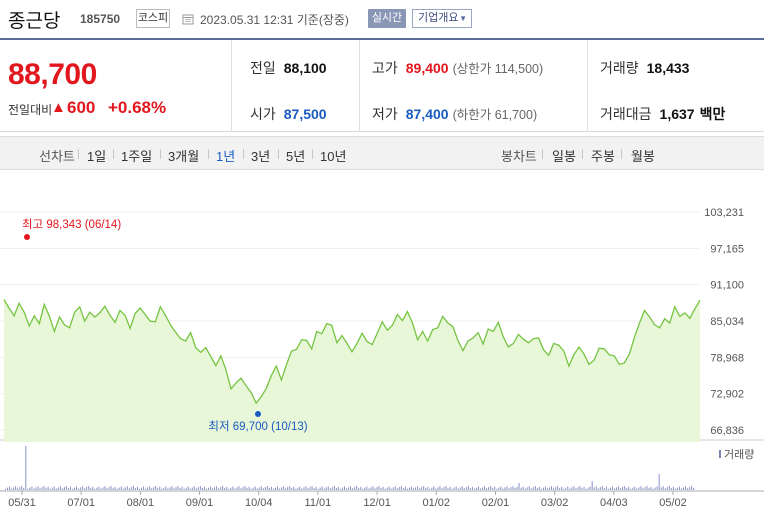 This screenshot has height=524, width=764. I want to click on open-value: 87,500, so click(305, 114).